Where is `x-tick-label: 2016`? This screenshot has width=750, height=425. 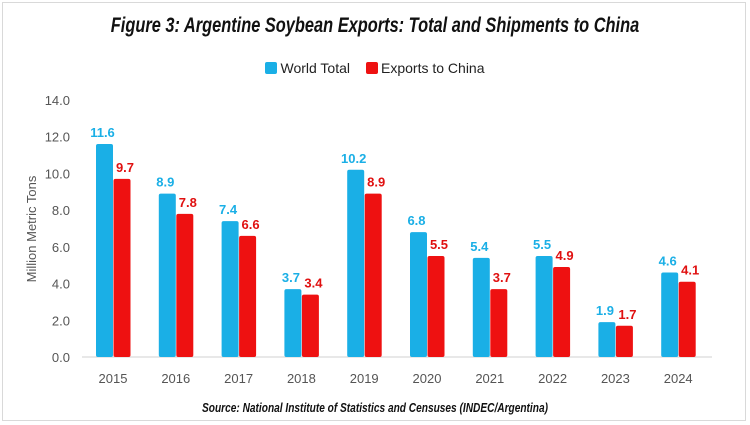
x-tick-label: 2016 is located at coordinates (175, 378).